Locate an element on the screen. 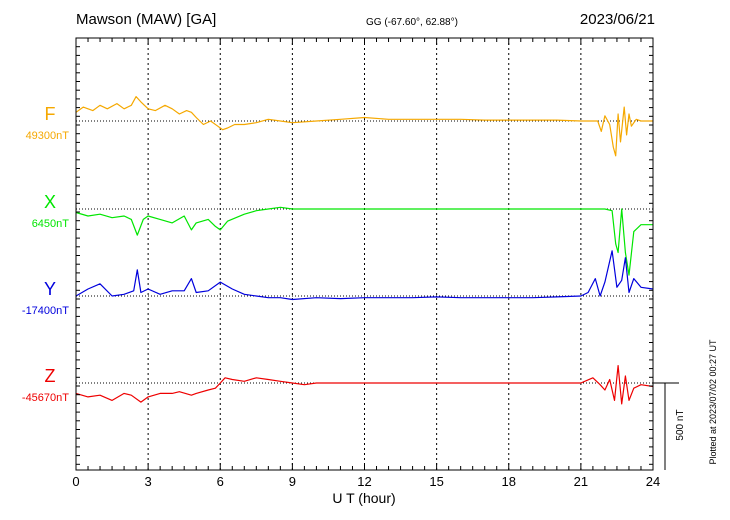 Image resolution: width=730 pixels, height=520 pixels. x-tick-label: 24 is located at coordinates (653, 481).